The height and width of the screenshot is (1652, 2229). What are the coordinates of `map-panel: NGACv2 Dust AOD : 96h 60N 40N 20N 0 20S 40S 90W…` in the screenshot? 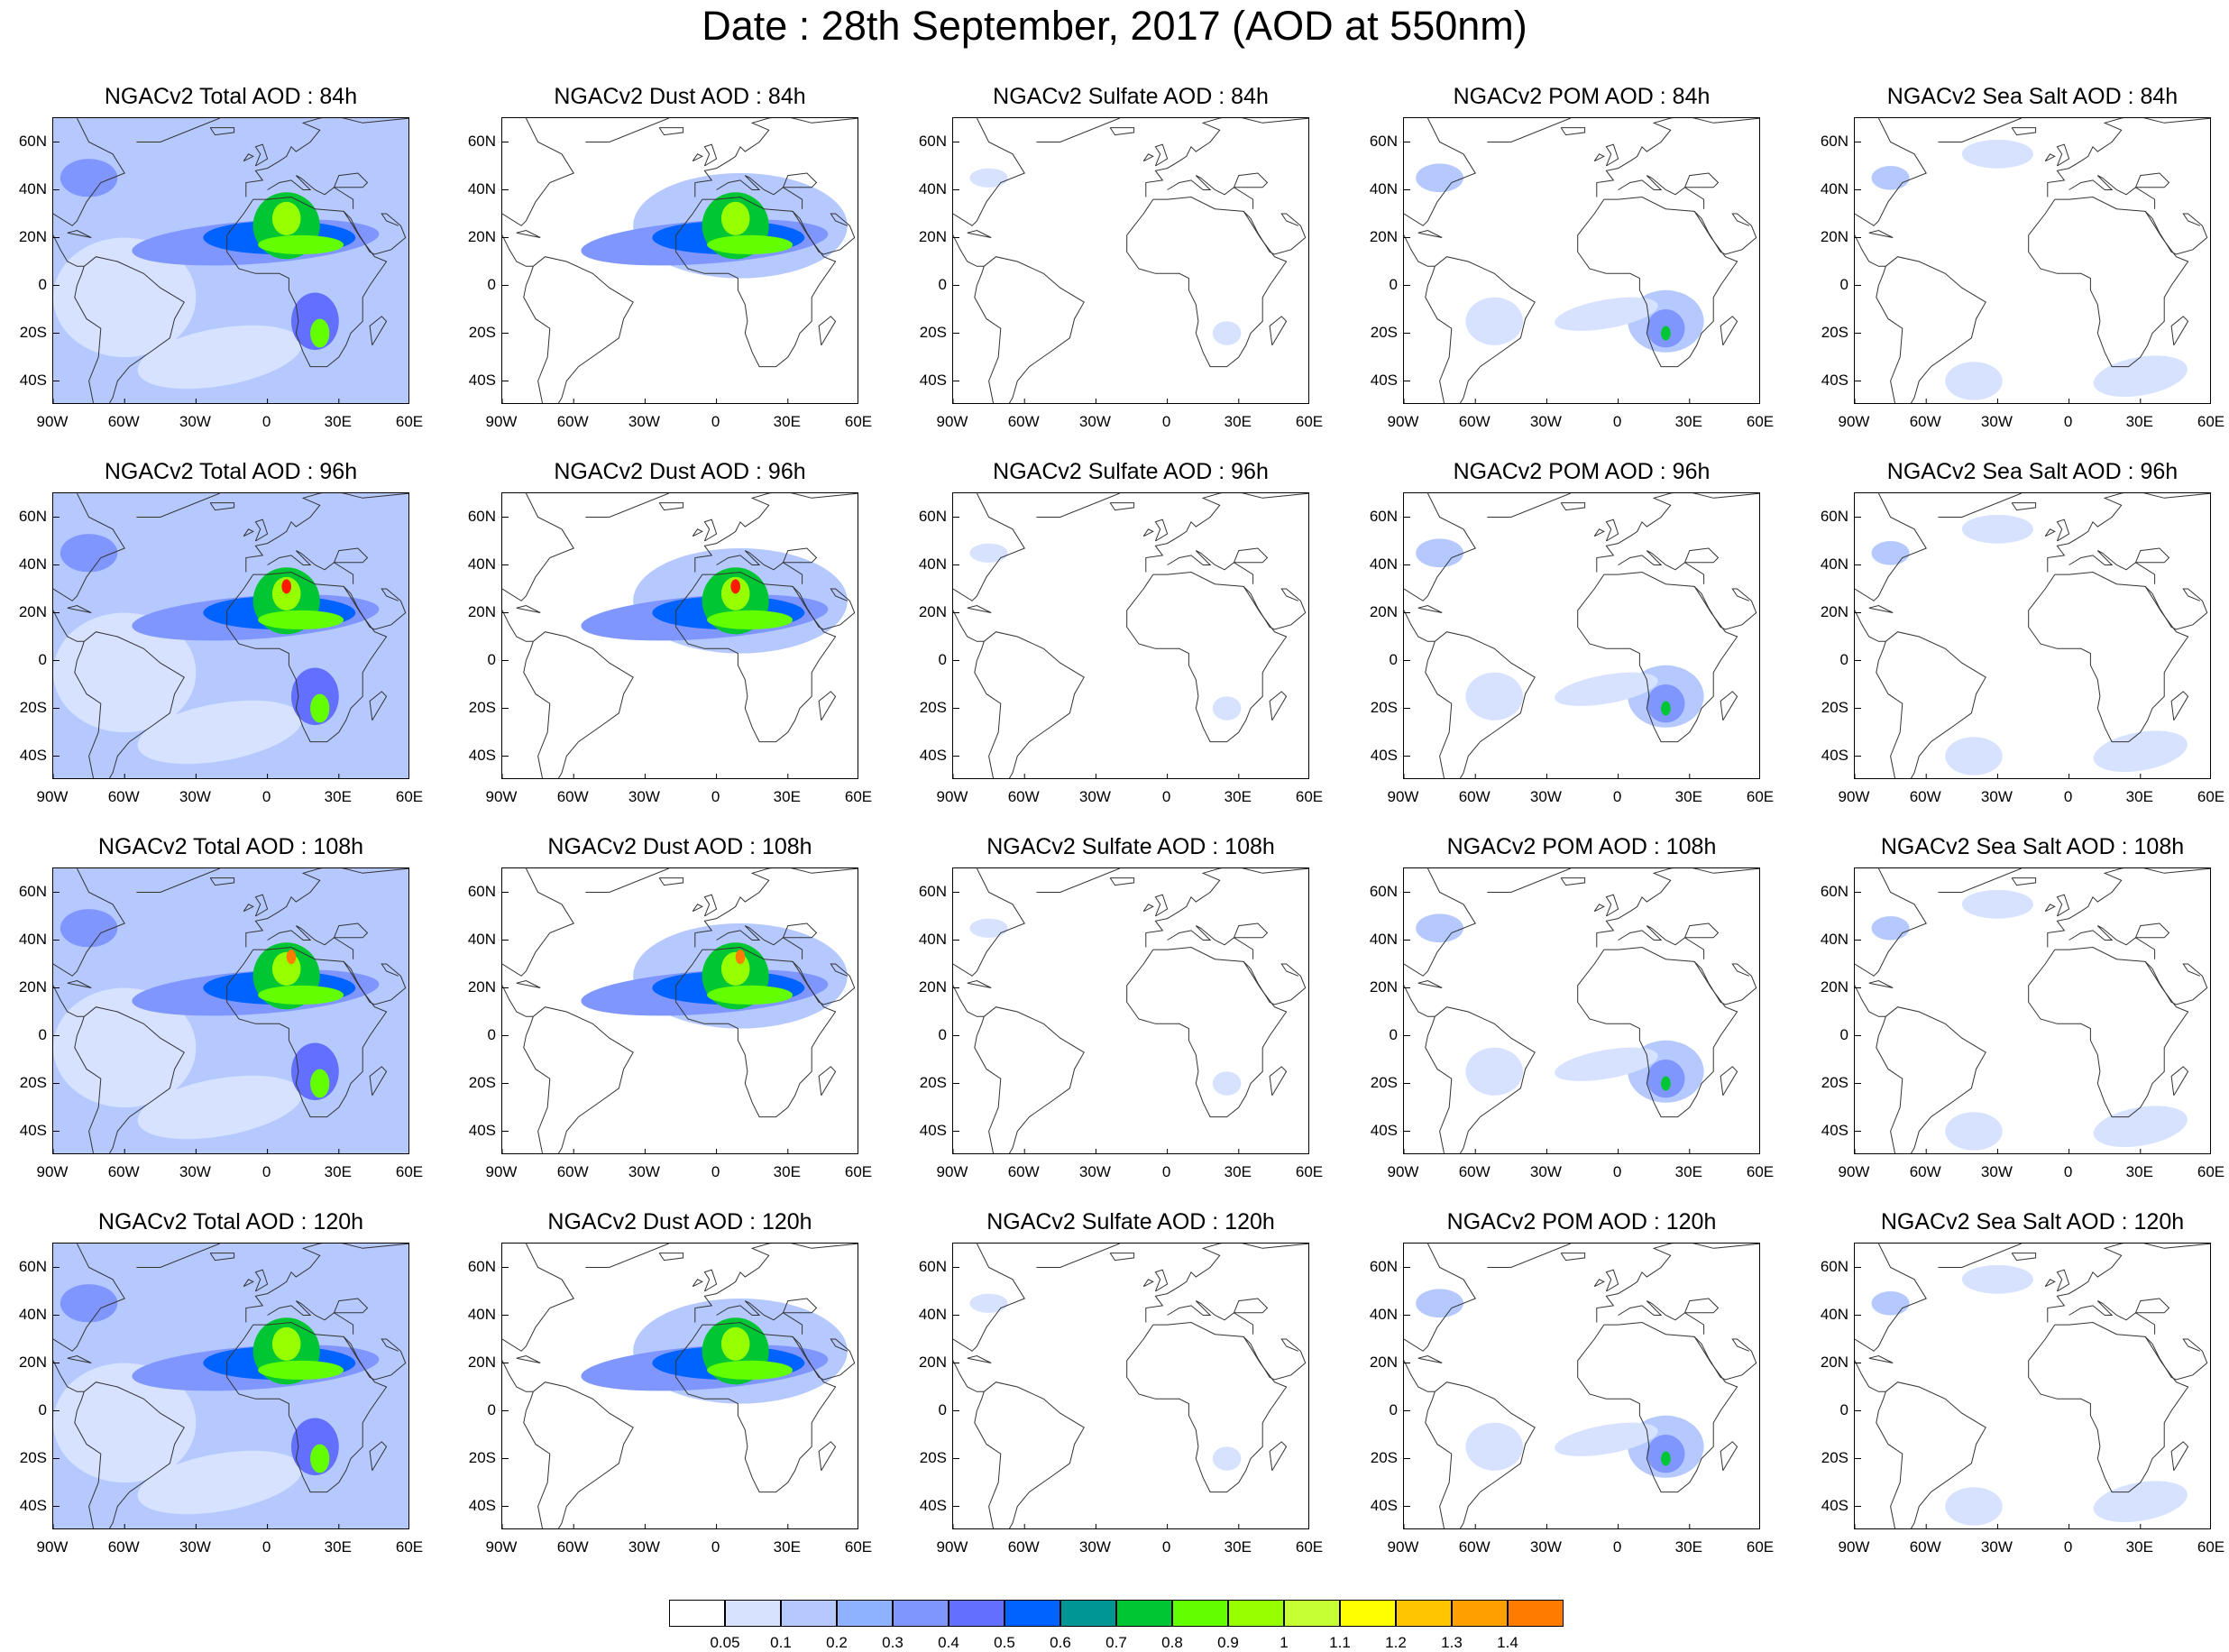 It's located at (667, 631).